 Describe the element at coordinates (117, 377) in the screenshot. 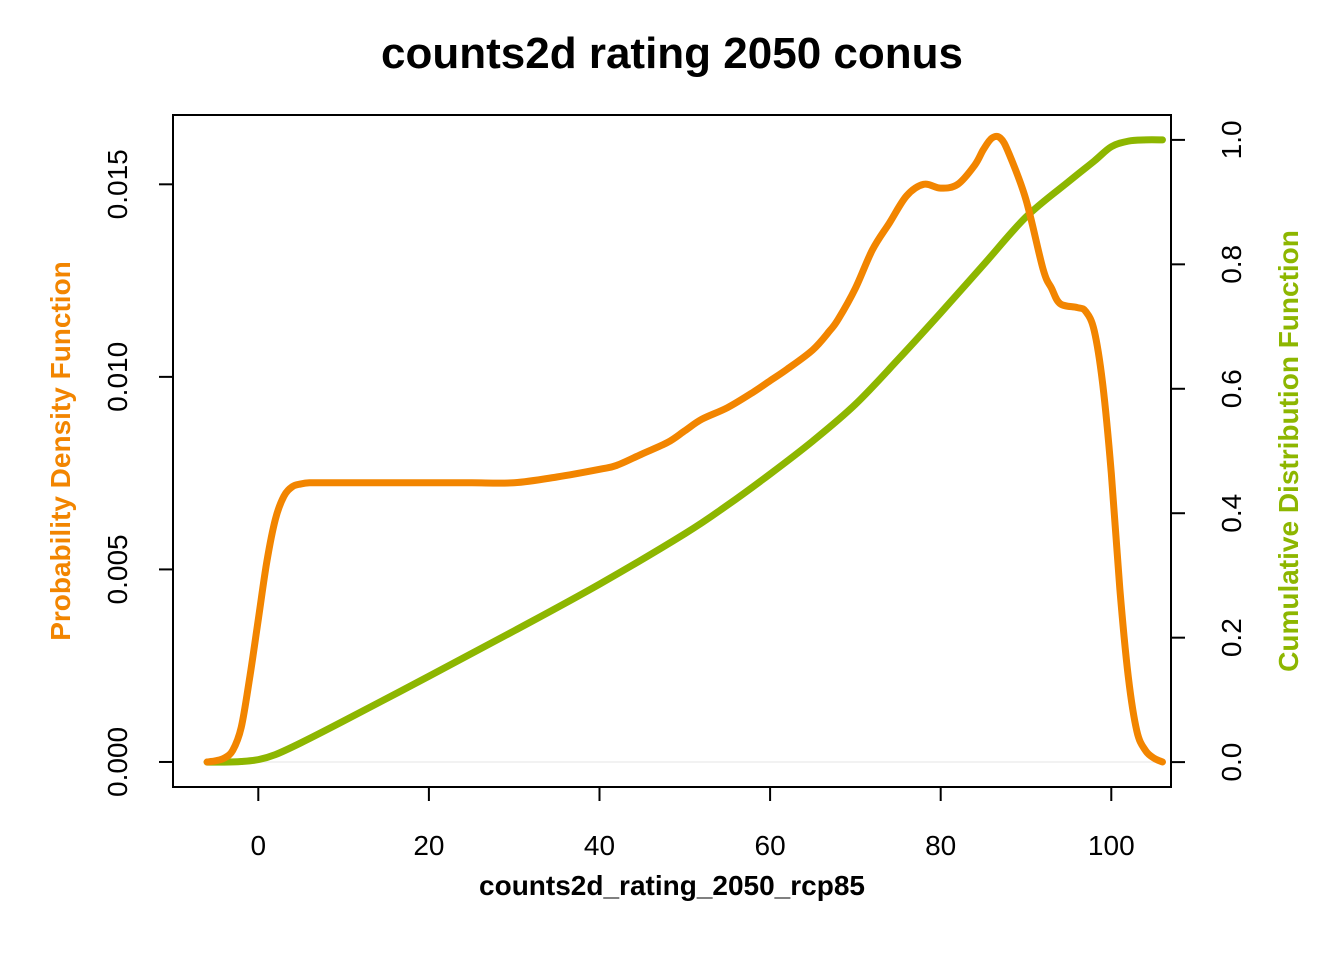

I see `y-left-tick-label: 0.010` at that location.